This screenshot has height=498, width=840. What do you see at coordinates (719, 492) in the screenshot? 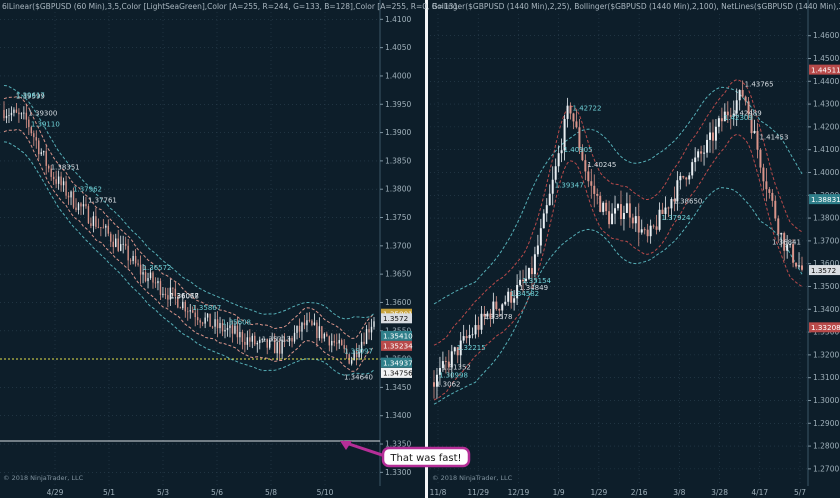
I see `x-tick-label: 3/28` at bounding box center [719, 492].